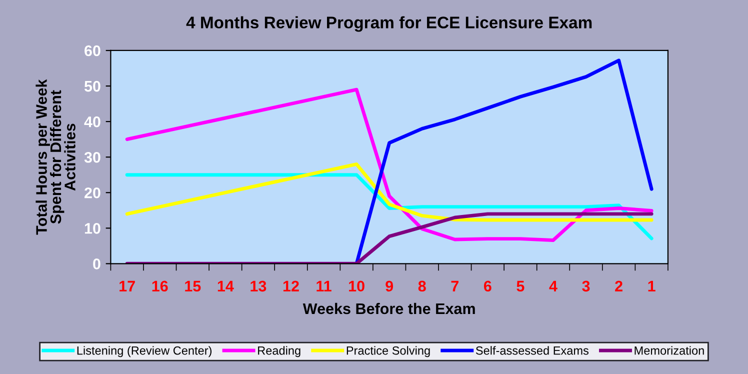  What do you see at coordinates (160, 286) in the screenshot?
I see `x-tick-label: 16` at bounding box center [160, 286].